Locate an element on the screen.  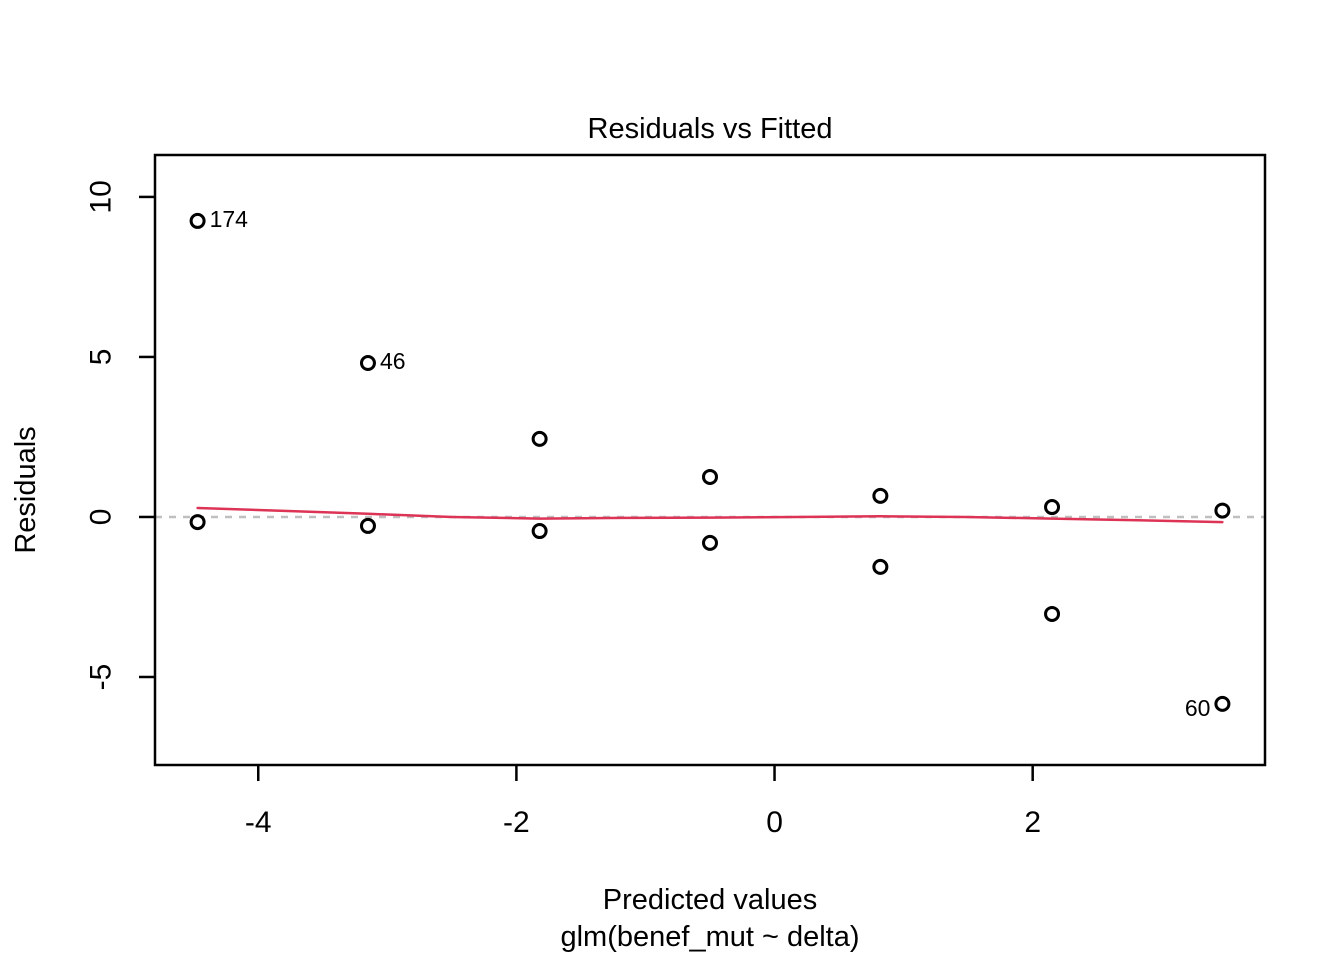
y-tick-label: 5 is located at coordinates (101, 357).